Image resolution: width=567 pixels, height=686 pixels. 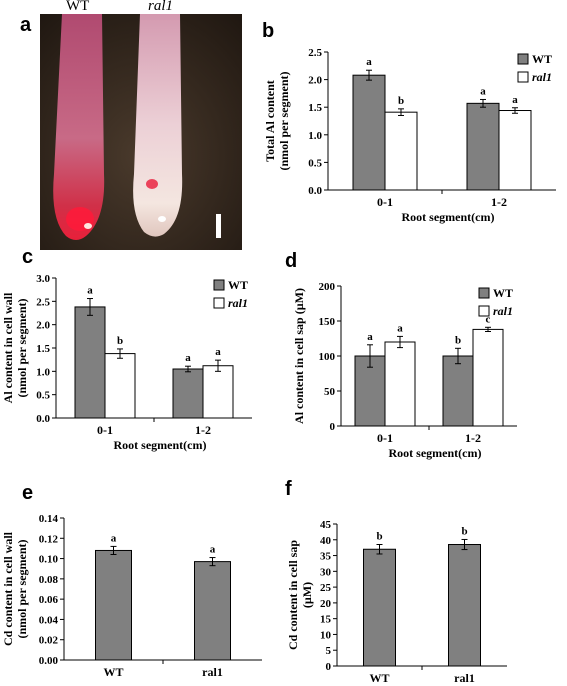 What do you see at coordinates (8, 588) in the screenshot?
I see `y-axis-label: Cd content in cell wall` at bounding box center [8, 588].